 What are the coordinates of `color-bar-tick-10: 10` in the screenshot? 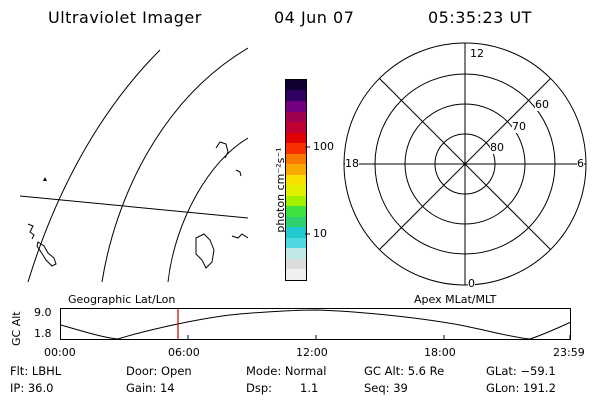 It's located at (320, 233).